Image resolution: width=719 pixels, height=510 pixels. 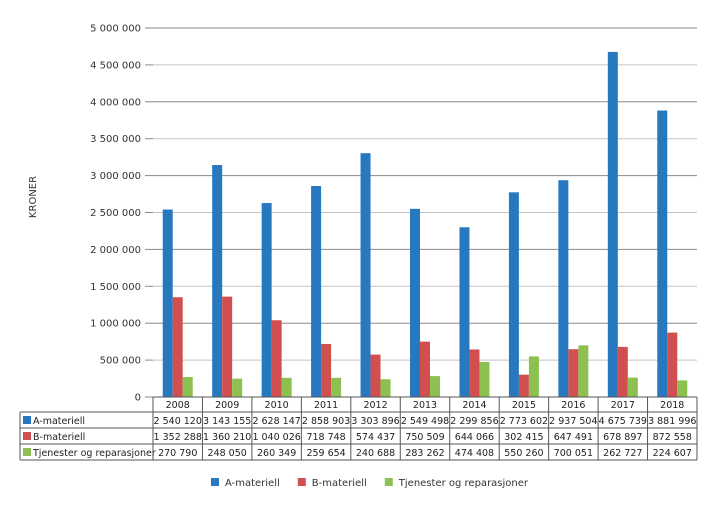 I want to click on data-label: 1 040 026, so click(x=276, y=437).